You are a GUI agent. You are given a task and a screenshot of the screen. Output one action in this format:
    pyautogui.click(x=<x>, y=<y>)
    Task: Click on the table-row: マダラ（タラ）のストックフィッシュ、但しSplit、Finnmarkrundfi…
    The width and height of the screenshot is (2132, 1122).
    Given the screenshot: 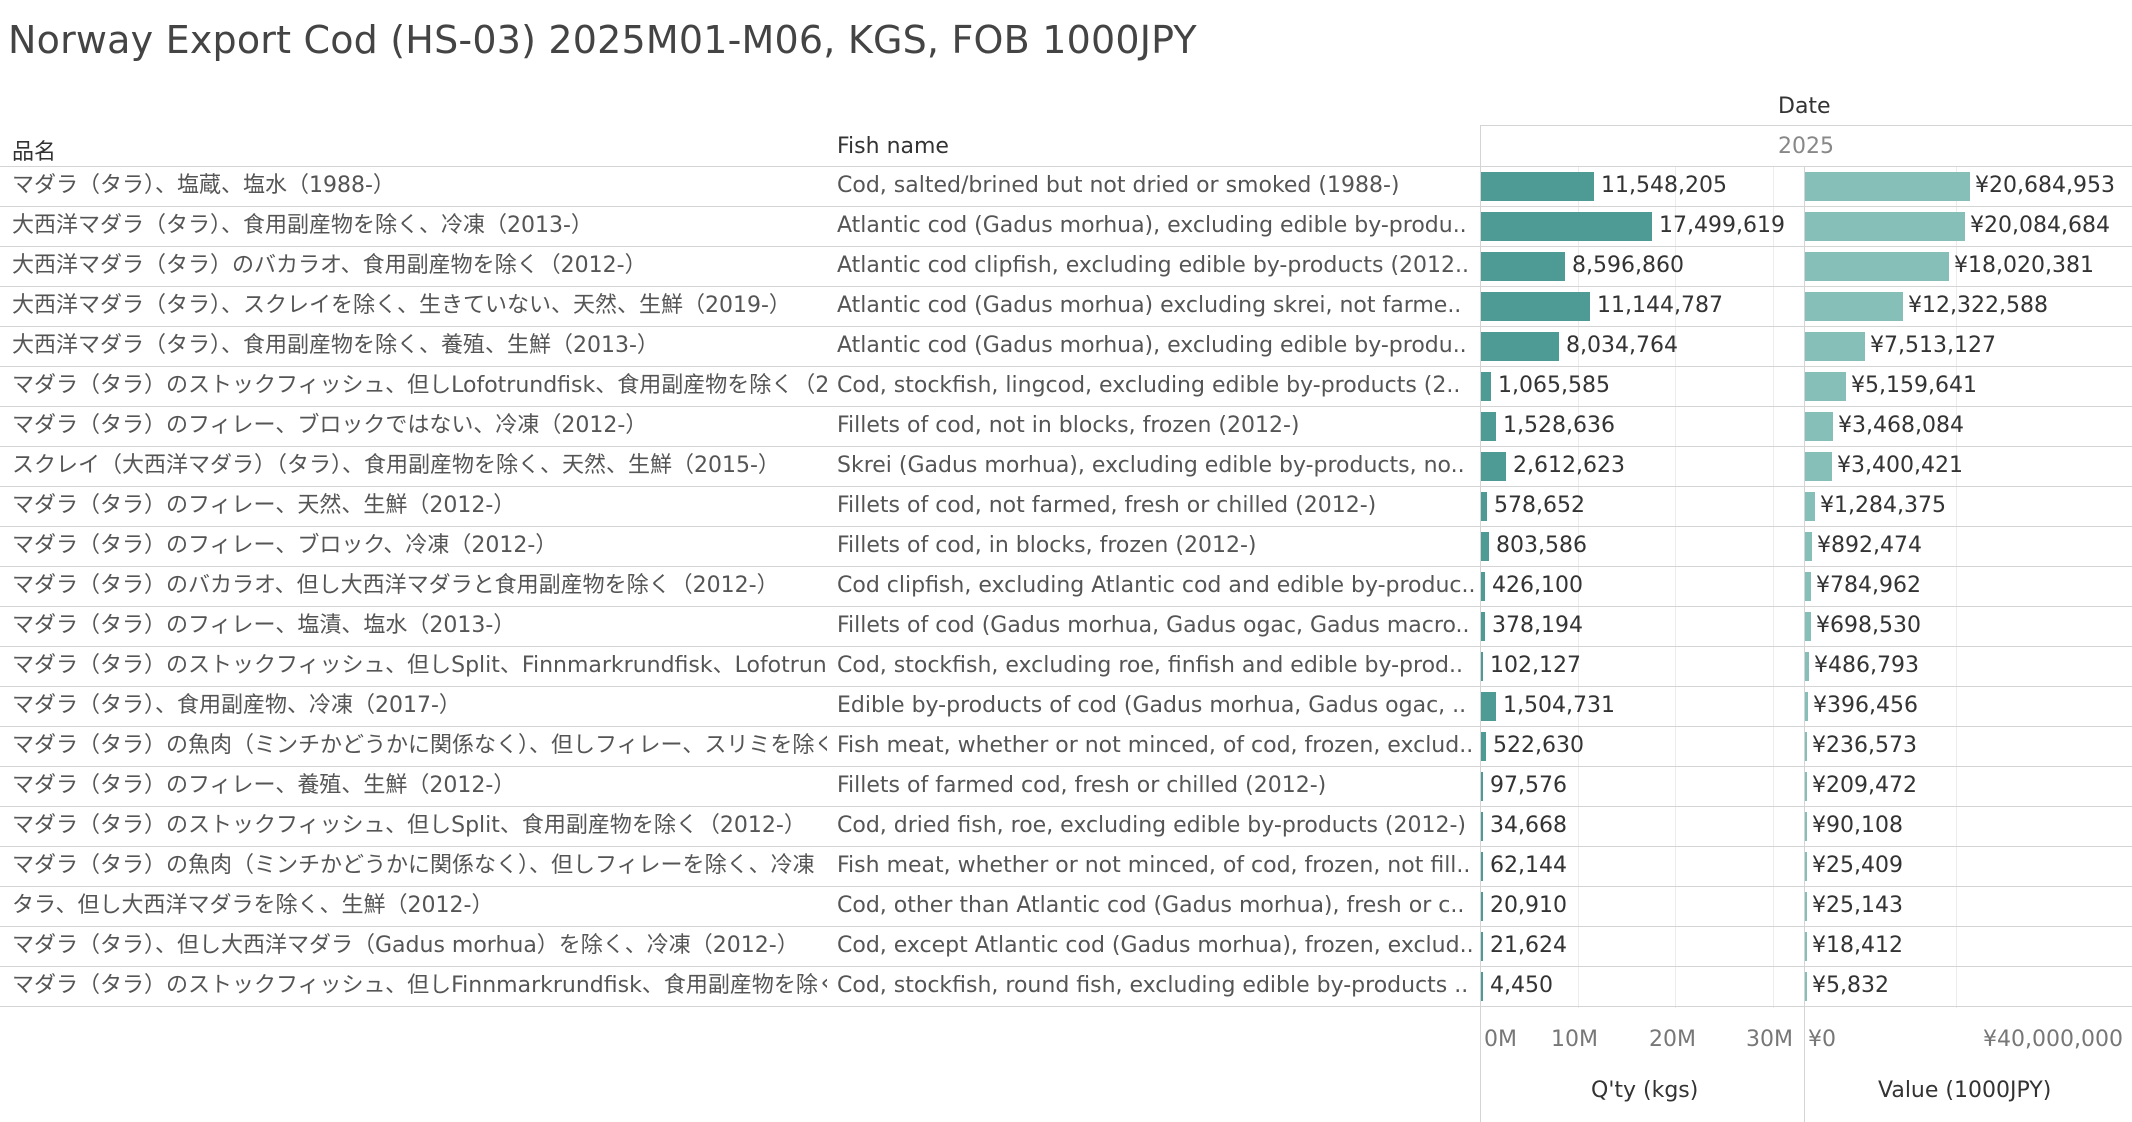 What is the action you would take?
    pyautogui.click(x=1066, y=666)
    